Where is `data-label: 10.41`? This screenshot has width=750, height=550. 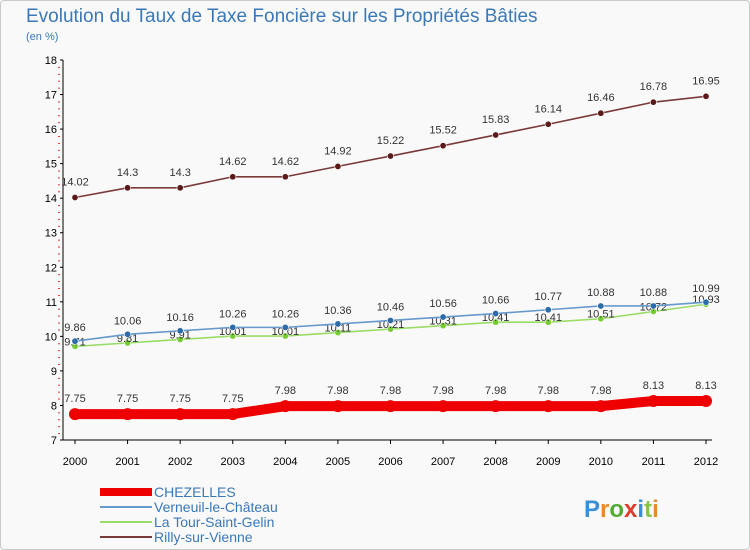
data-label: 10.41 is located at coordinates (496, 318).